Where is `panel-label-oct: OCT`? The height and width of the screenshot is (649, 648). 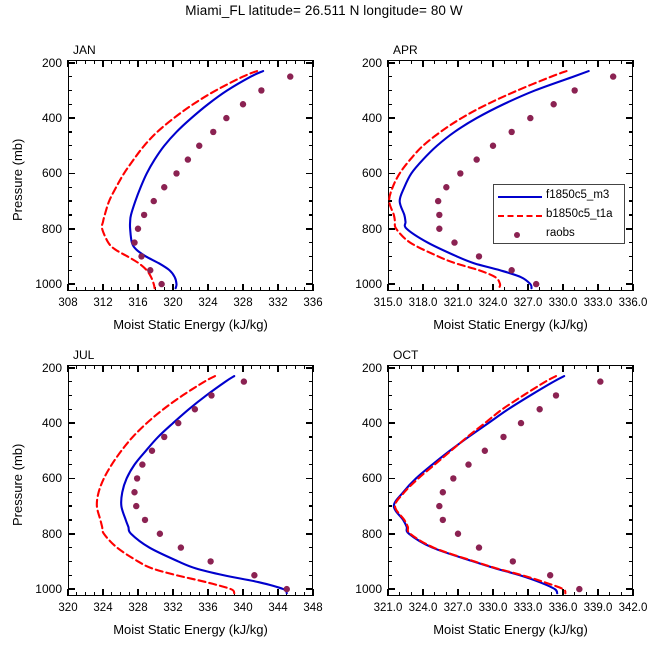 panel-label-oct: OCT is located at coordinates (406, 355).